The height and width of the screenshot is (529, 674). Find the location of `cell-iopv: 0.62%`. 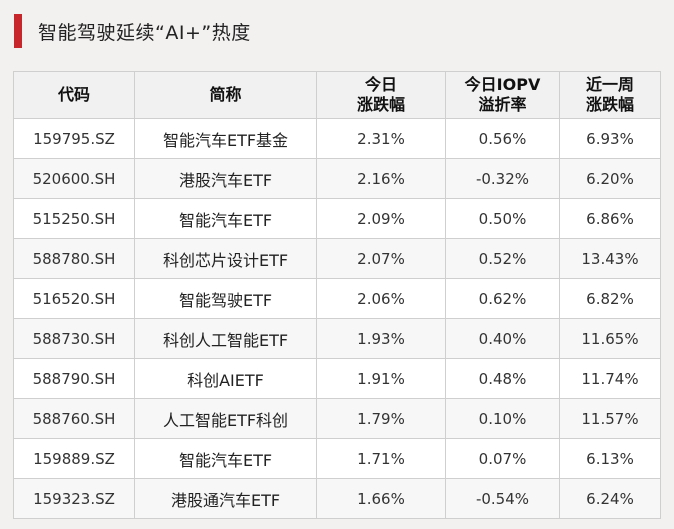

cell-iopv: 0.62% is located at coordinates (502, 298).